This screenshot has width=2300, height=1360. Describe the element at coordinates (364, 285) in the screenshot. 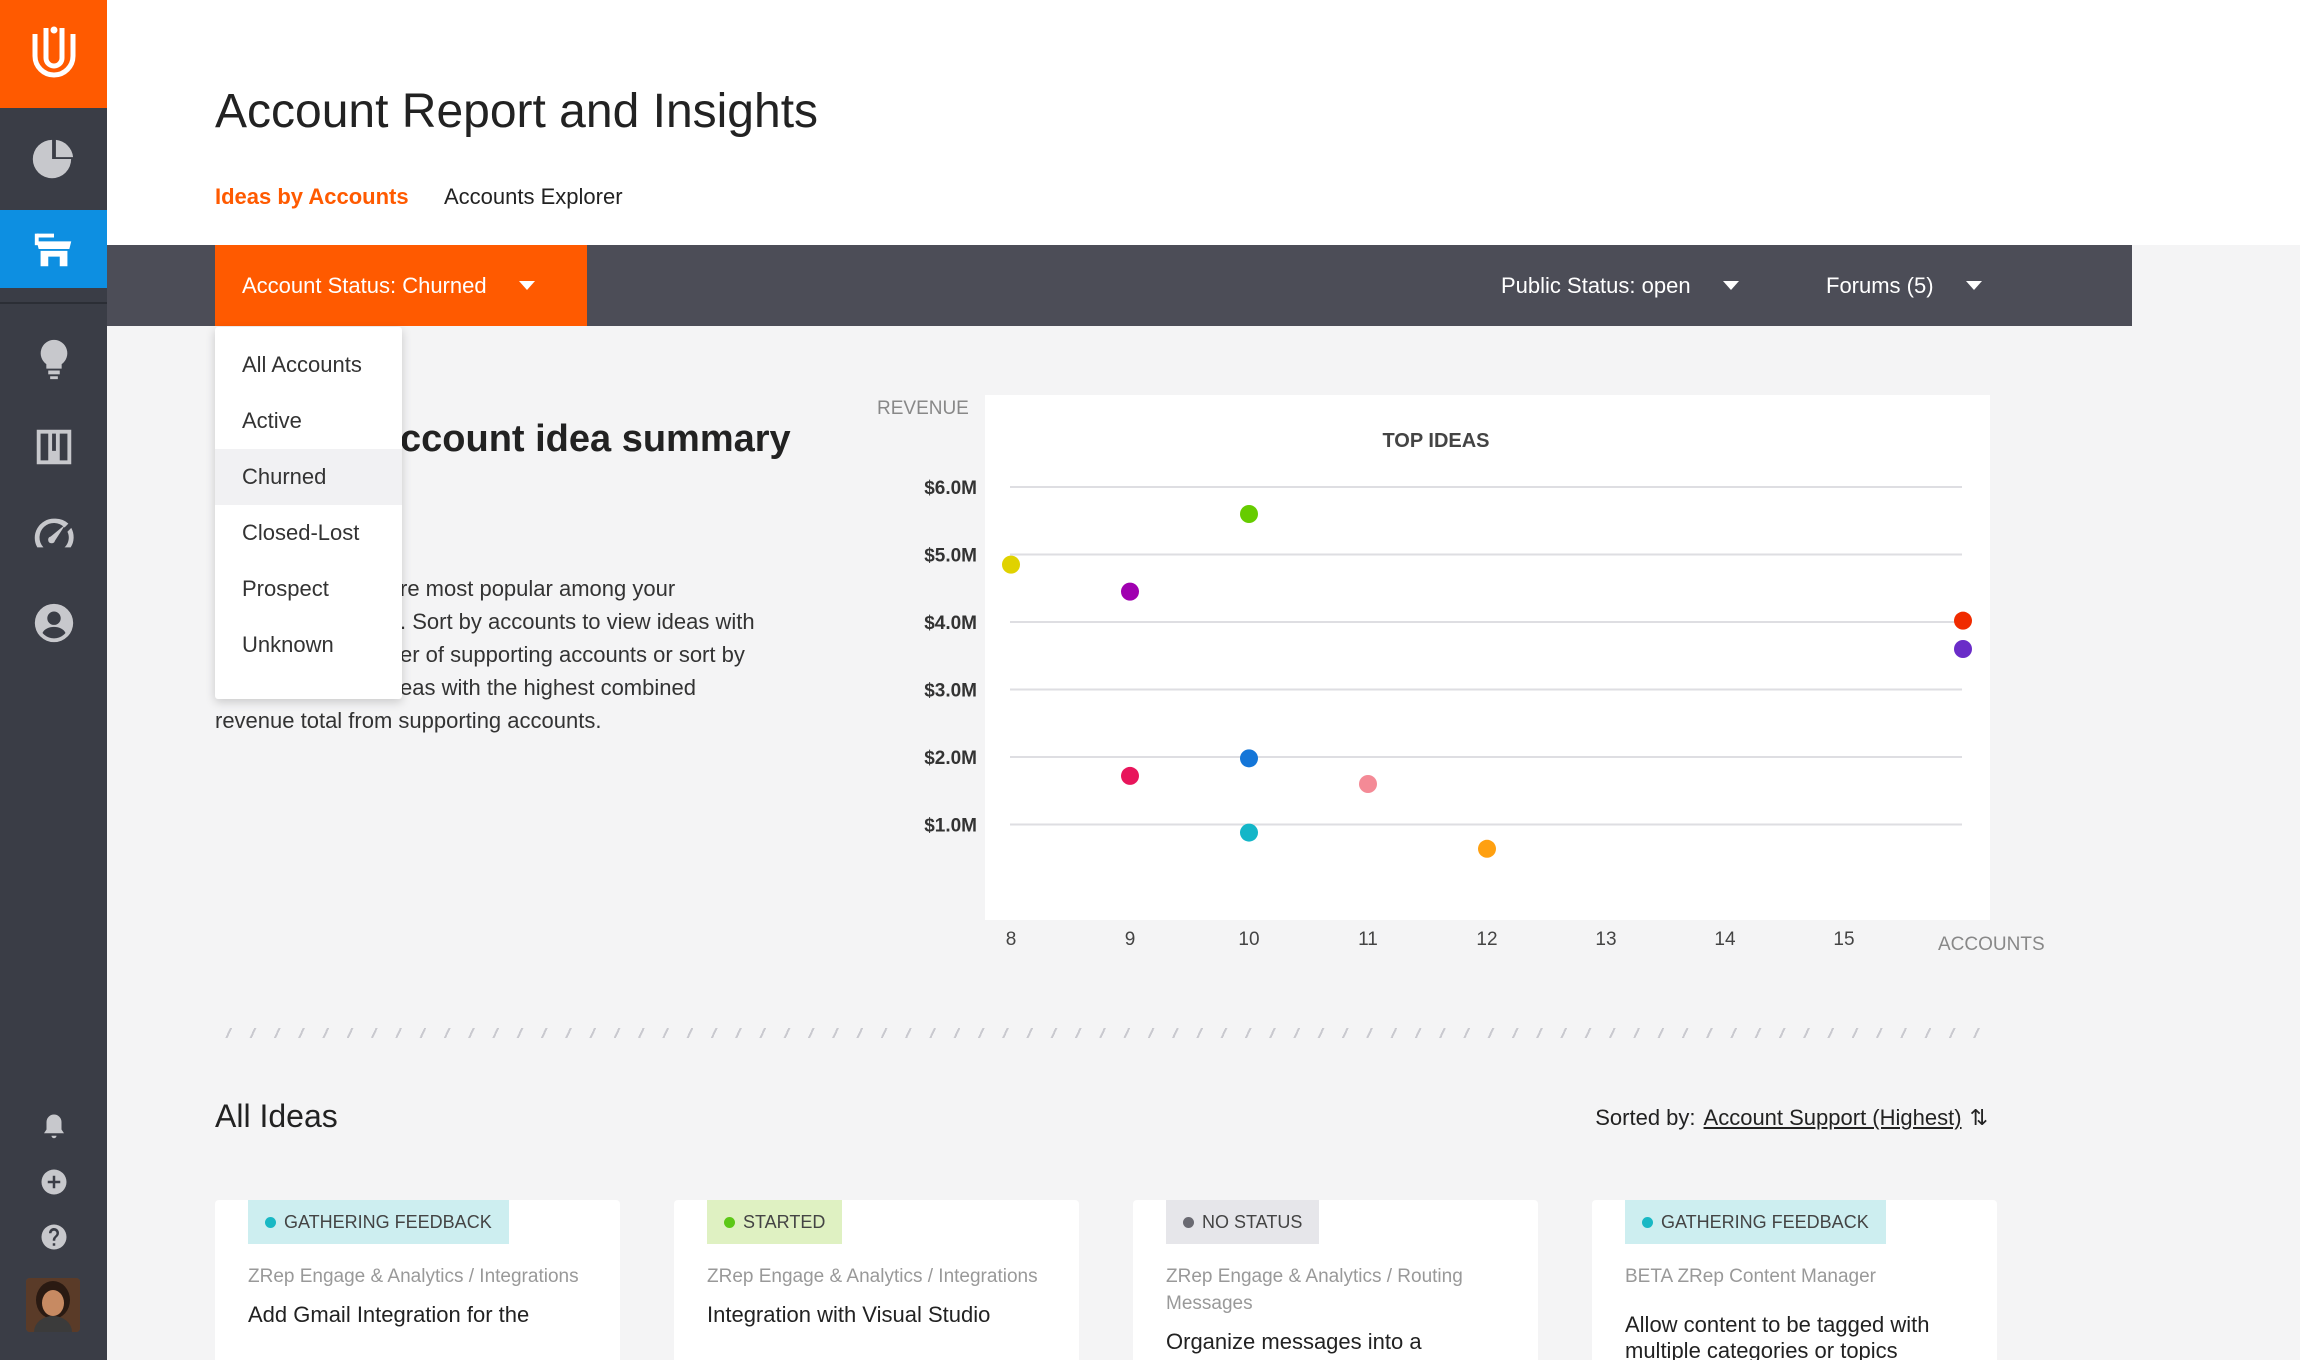

I see `account-status-label: Account Status: Churned` at that location.